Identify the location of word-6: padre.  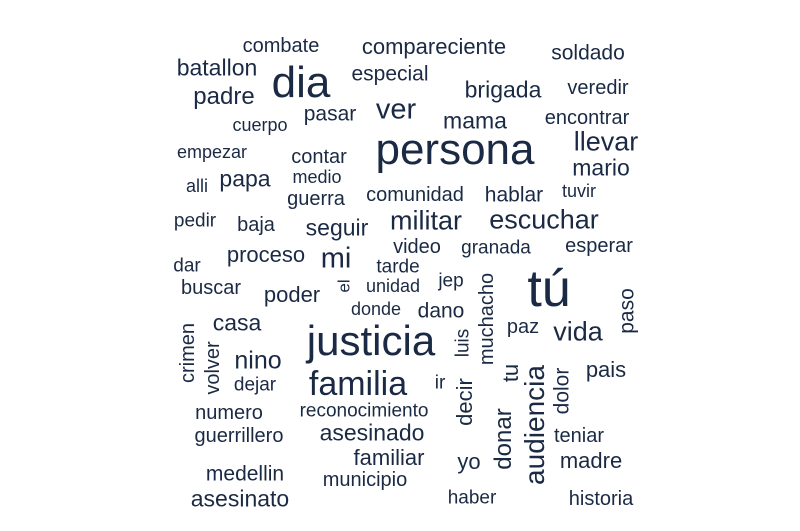
(224, 96).